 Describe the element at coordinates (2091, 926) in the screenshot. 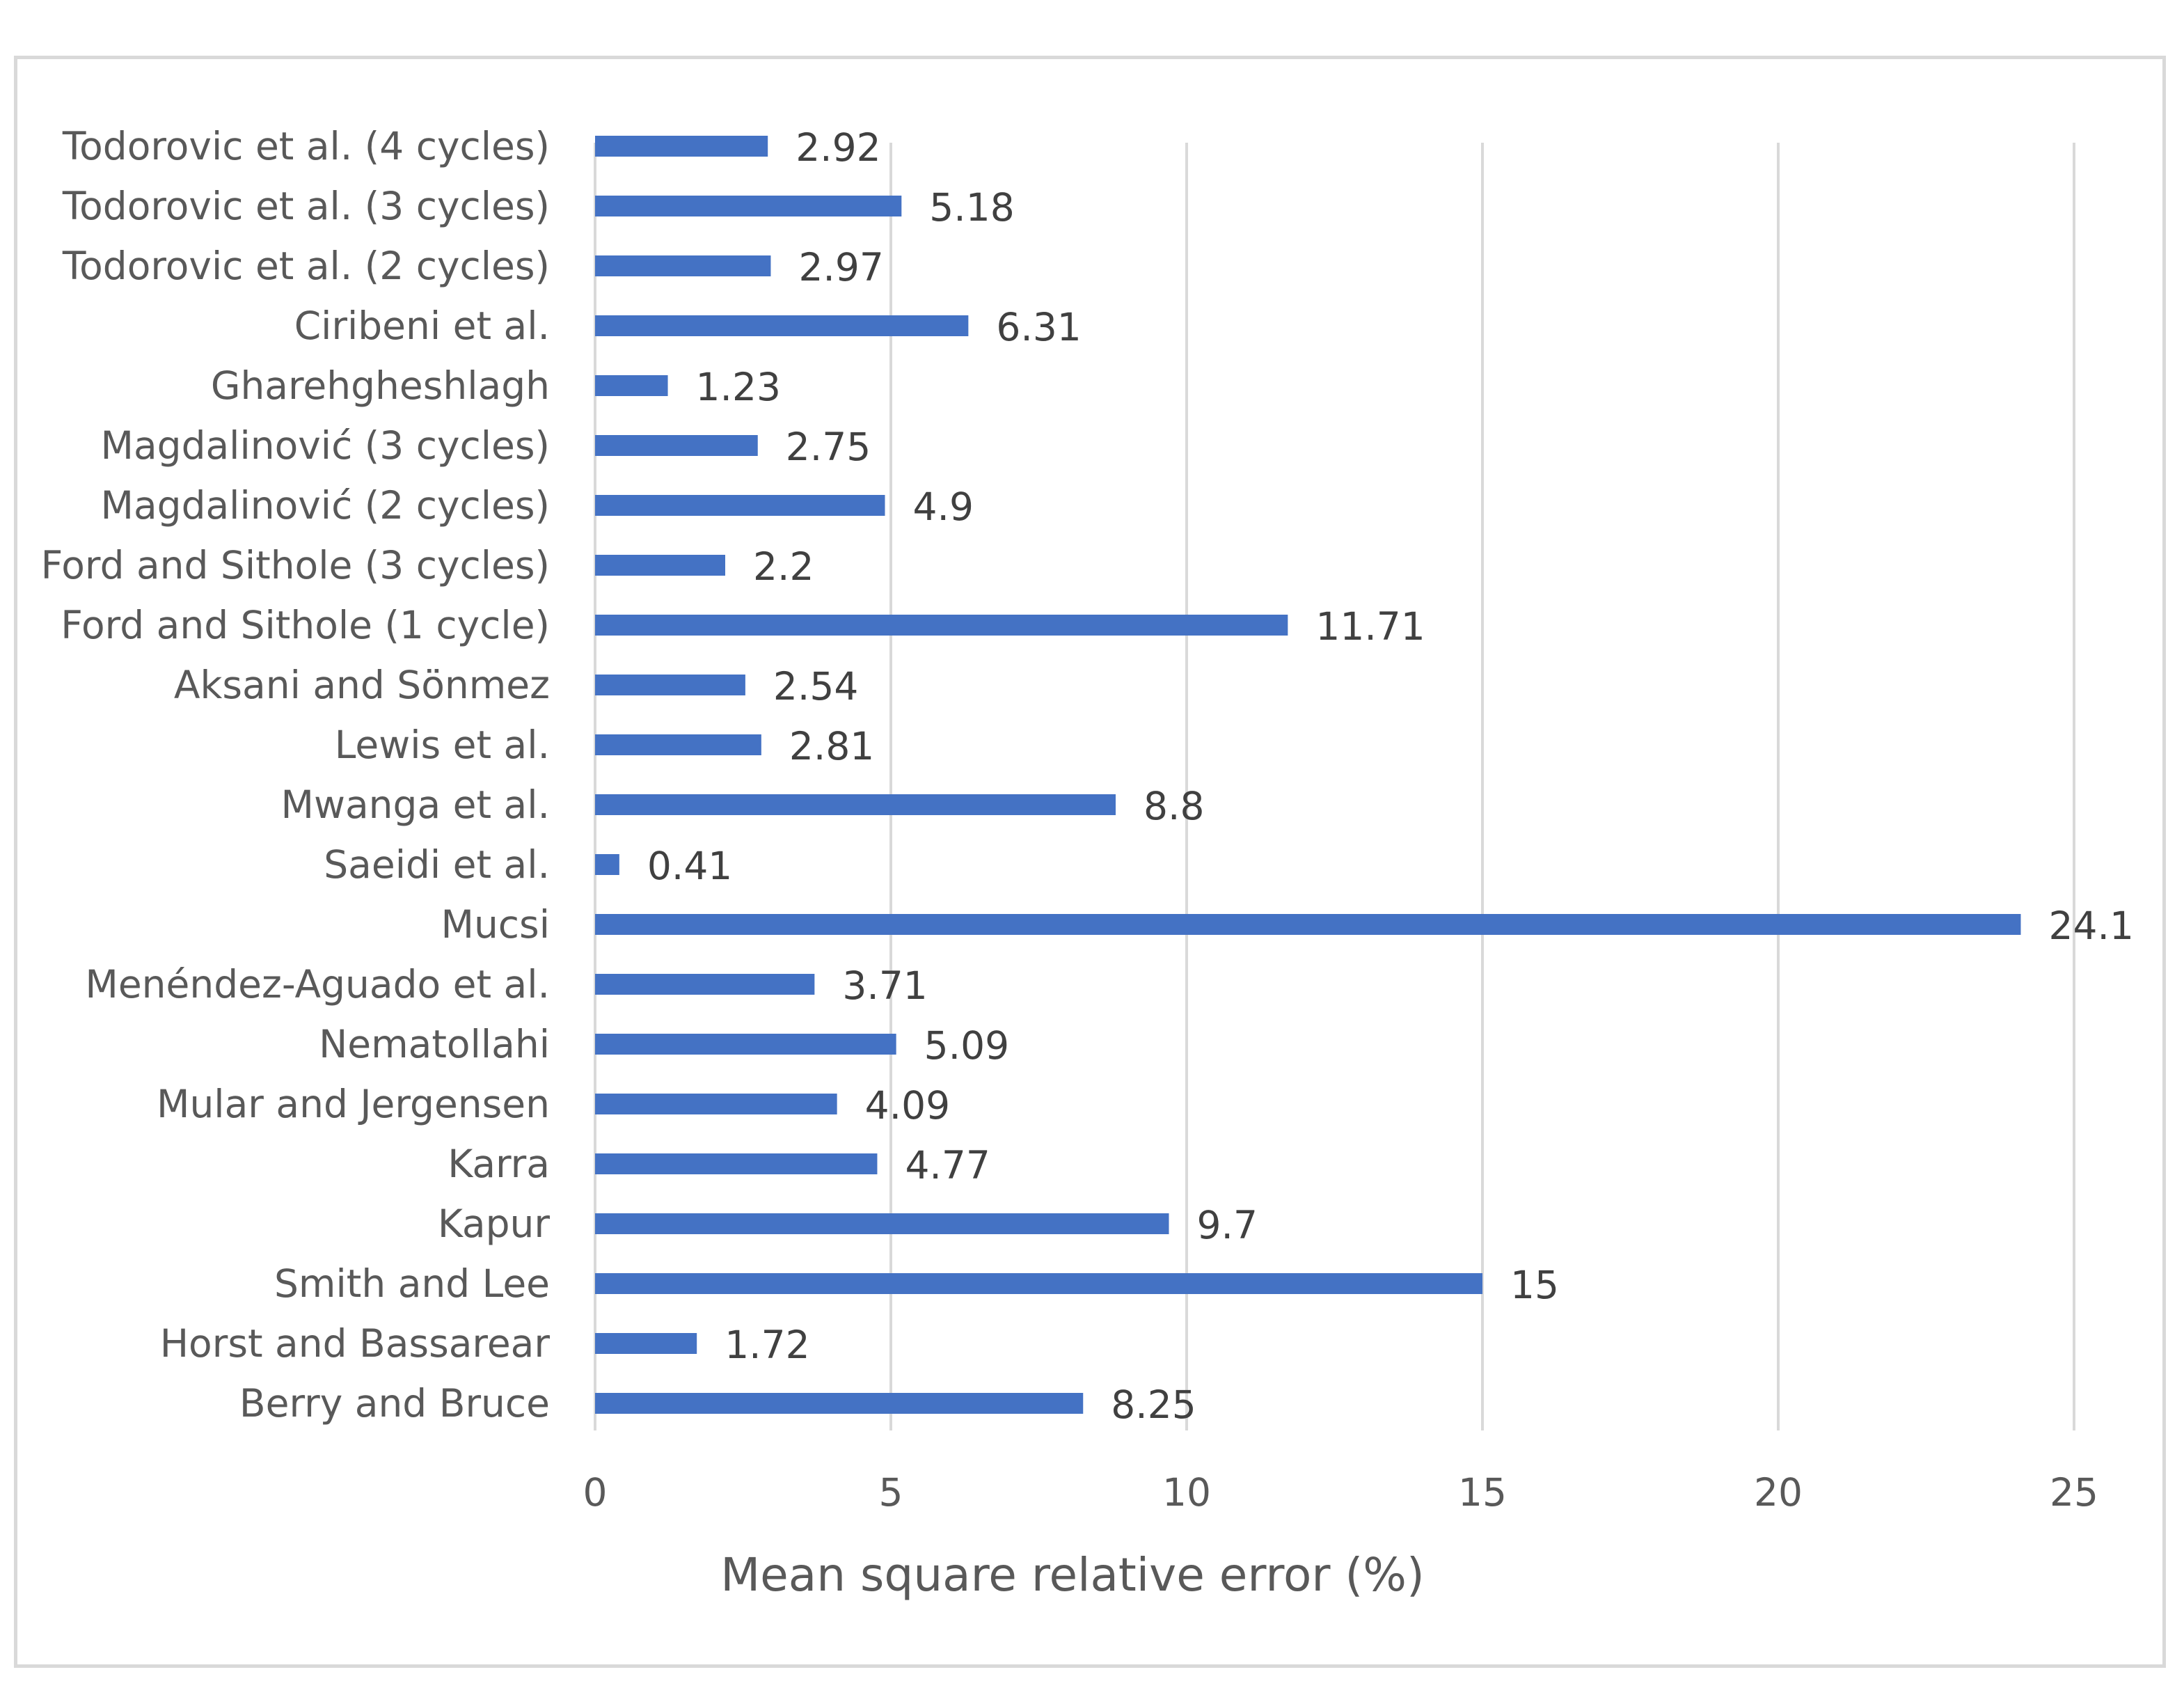

I see `value-label-13: 24.1` at that location.